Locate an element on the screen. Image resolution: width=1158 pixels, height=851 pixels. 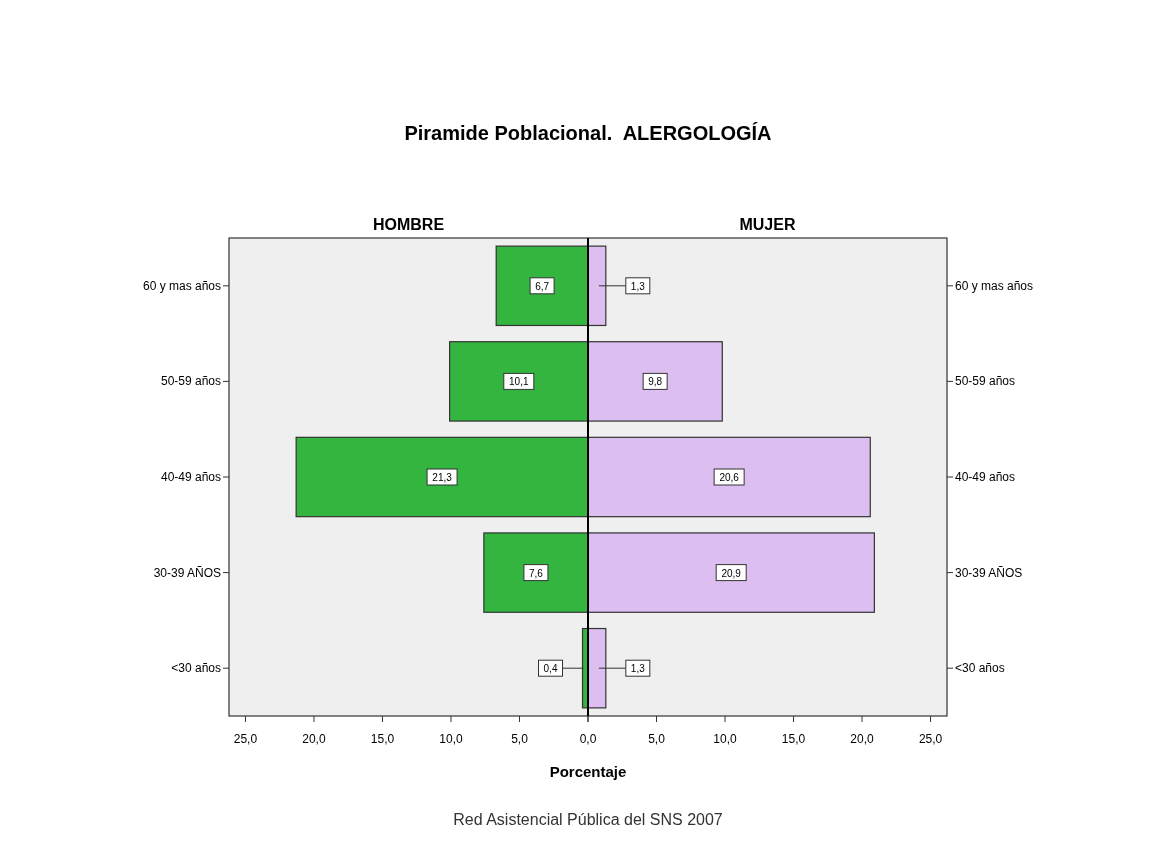
data-label: 20,9 is located at coordinates (731, 573).